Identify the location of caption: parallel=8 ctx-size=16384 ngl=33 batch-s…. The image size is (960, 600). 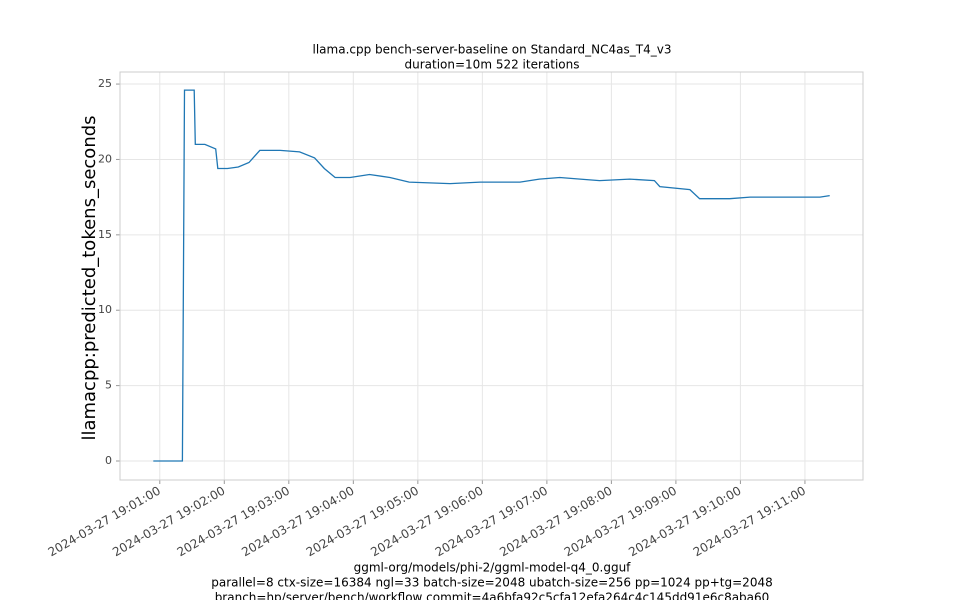
(491, 583).